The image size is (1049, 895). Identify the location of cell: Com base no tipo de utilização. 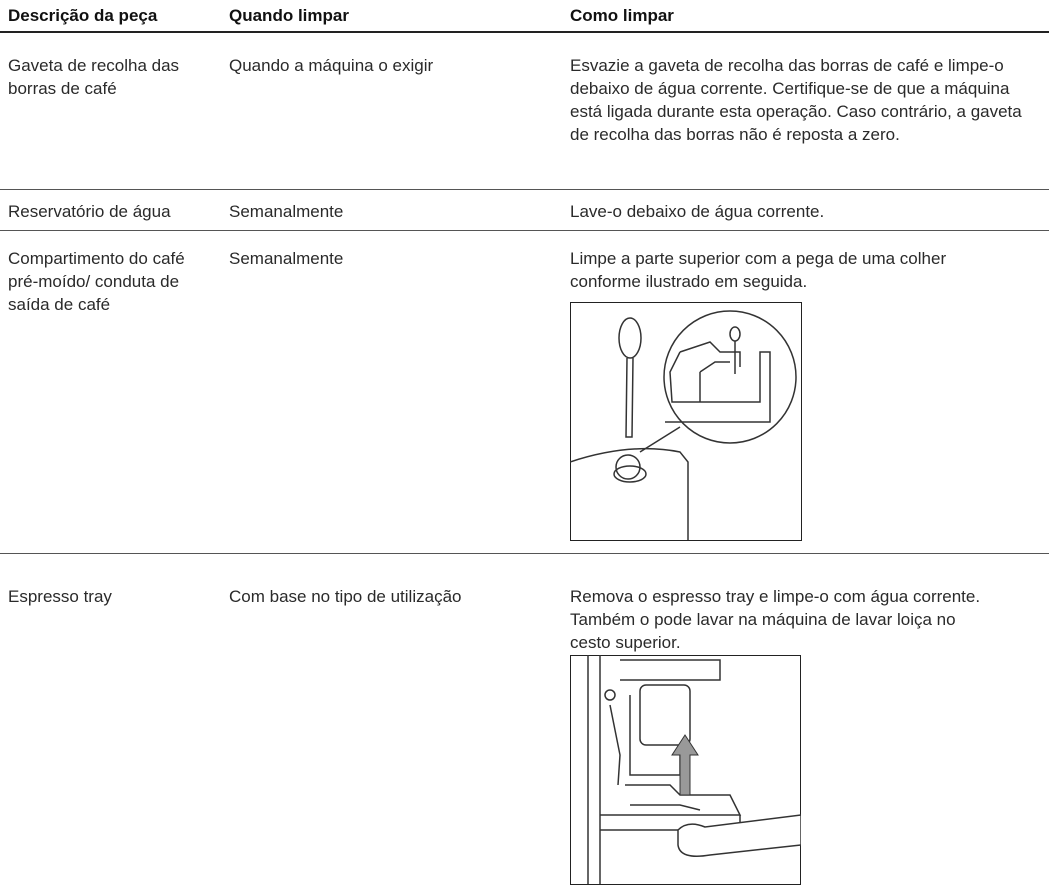
(345, 596).